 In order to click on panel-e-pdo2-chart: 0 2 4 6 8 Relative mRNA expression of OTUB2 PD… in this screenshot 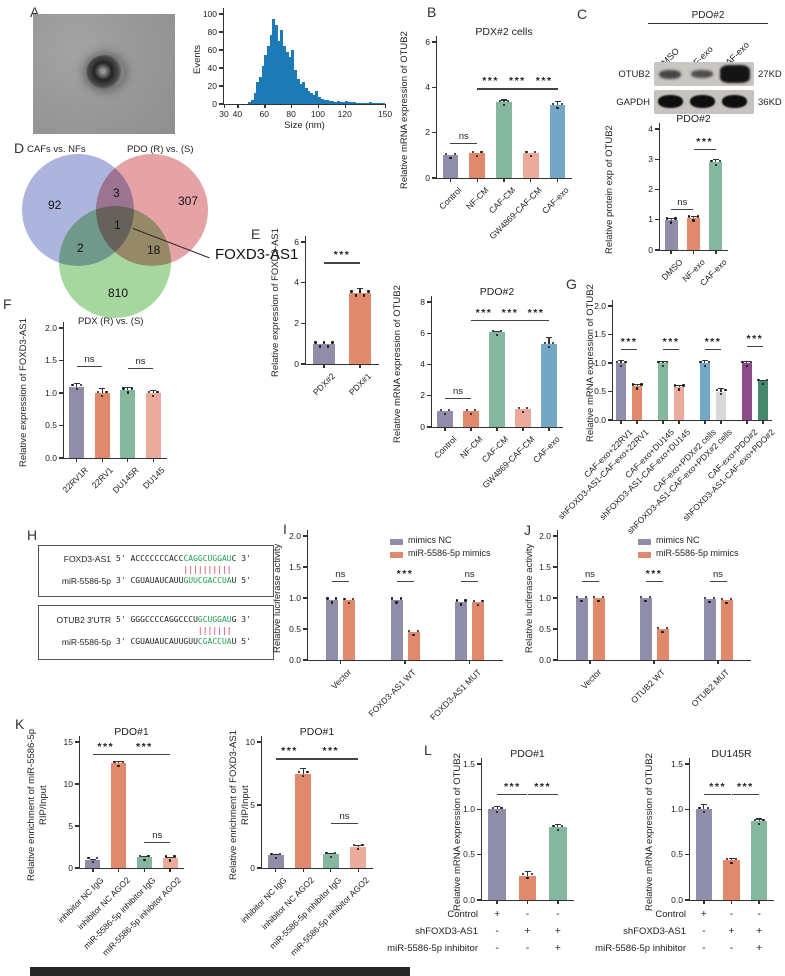, I will do `click(487, 399)`.